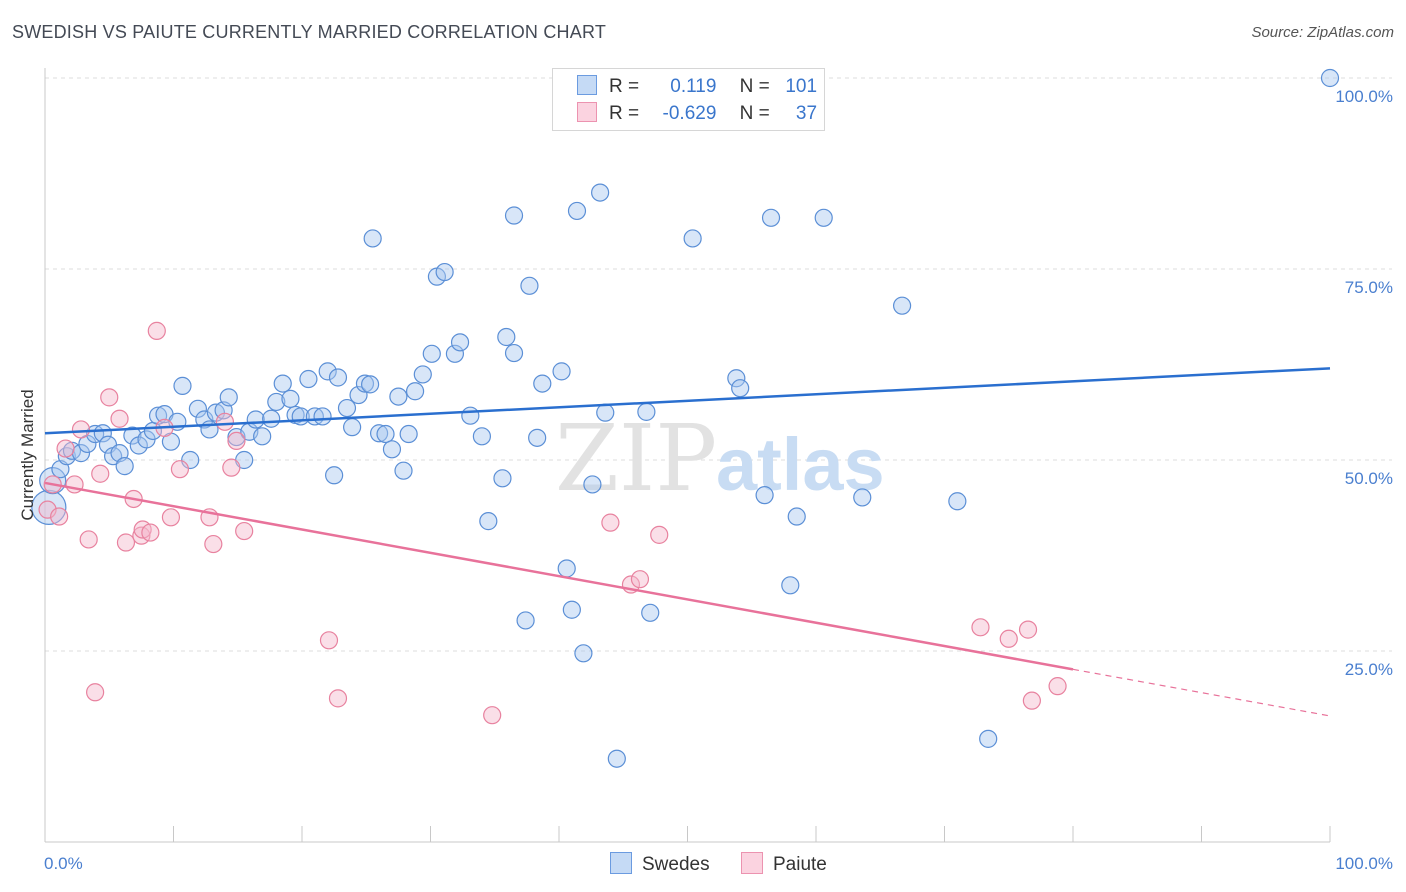 This screenshot has width=1406, height=892. I want to click on stats-legend: R = 0.119 N = 101 R = -0.629 N = 37, so click(688, 99).